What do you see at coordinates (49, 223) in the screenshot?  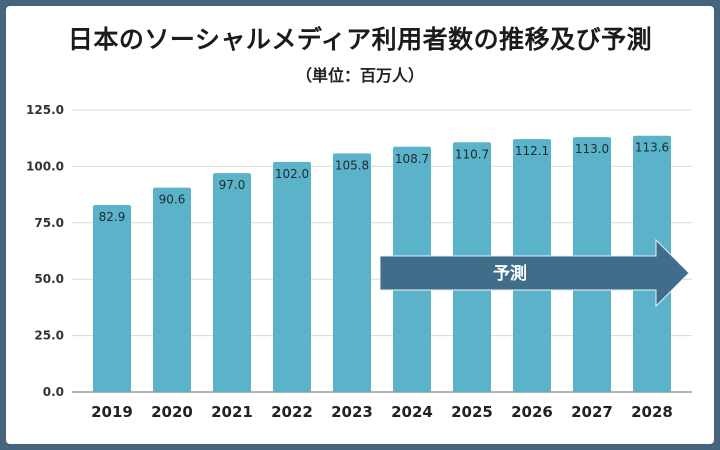 I see `y-tick-label: 75.0` at bounding box center [49, 223].